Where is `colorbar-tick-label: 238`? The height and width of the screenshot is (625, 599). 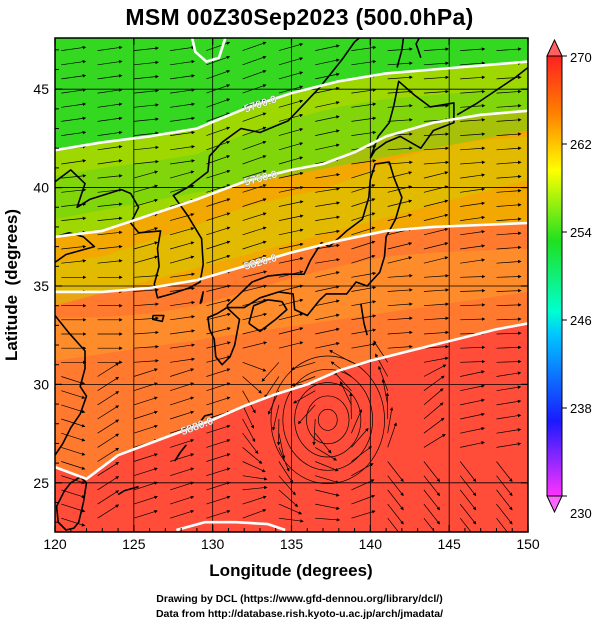
colorbar-tick-label: 238 is located at coordinates (581, 408).